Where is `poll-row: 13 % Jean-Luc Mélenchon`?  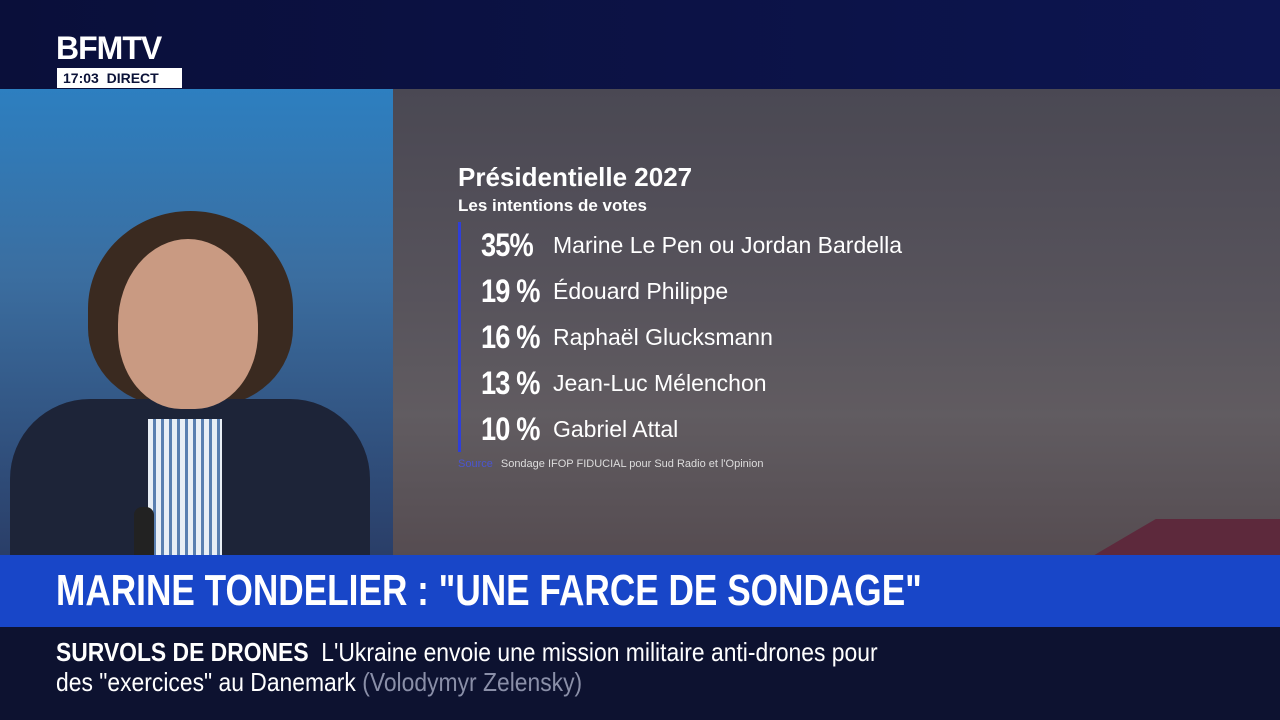 poll-row: 13 % Jean-Luc Mélenchon is located at coordinates (680, 383).